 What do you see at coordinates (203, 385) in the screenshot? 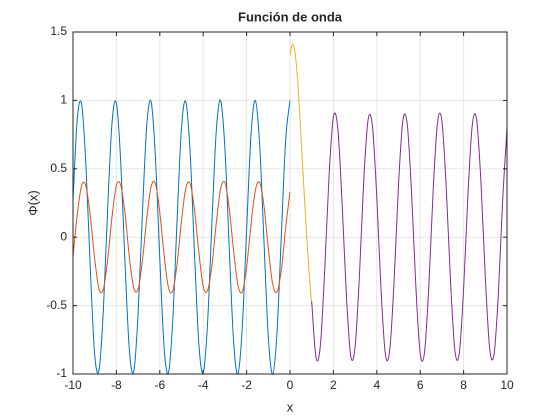
I see `x-tick-label: -4` at bounding box center [203, 385].